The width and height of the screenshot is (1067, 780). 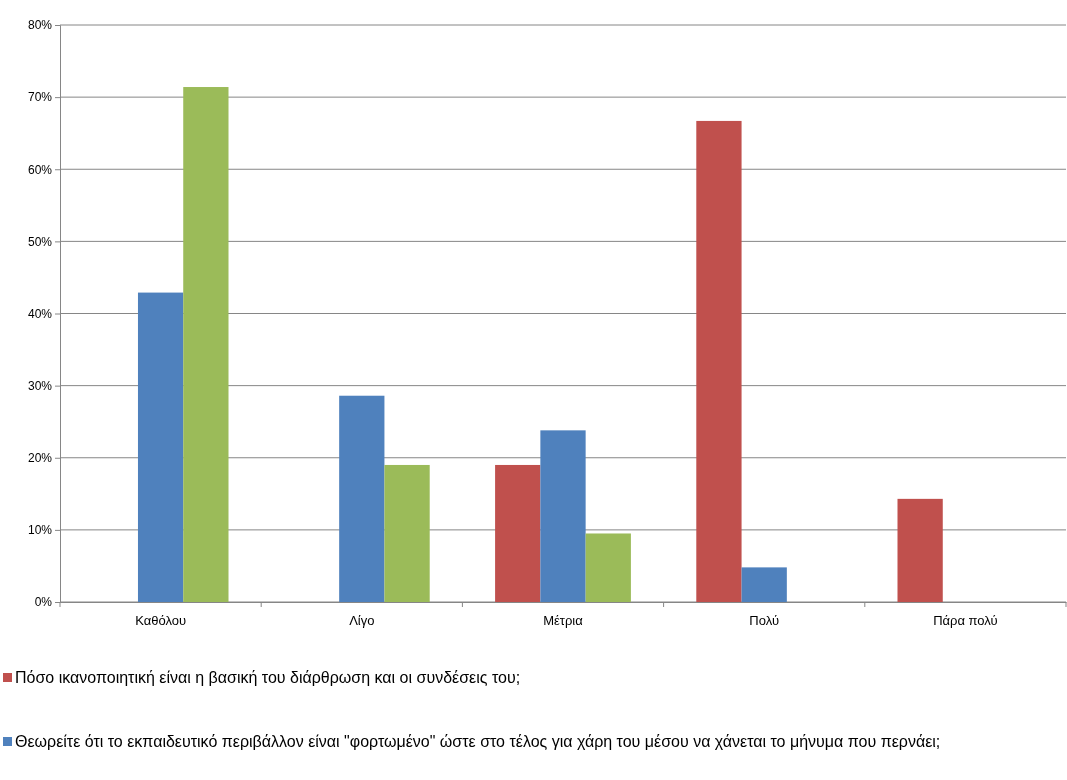 What do you see at coordinates (478, 741) in the screenshot?
I see `legend-label: Θεωρείτε ότι το εκπαιδευτικό περιβάλλον είναι "φορτωμένο" ώστε στο τέλος για χάρη του μέσου να χάνεται το μήνυμα που περνάει;` at bounding box center [478, 741].